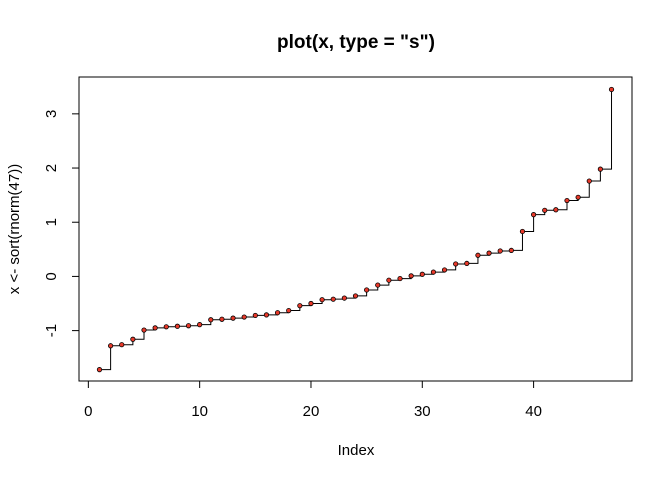  Describe the element at coordinates (356, 42) in the screenshot. I see `chart-title: plot(x, type = "s")` at that location.